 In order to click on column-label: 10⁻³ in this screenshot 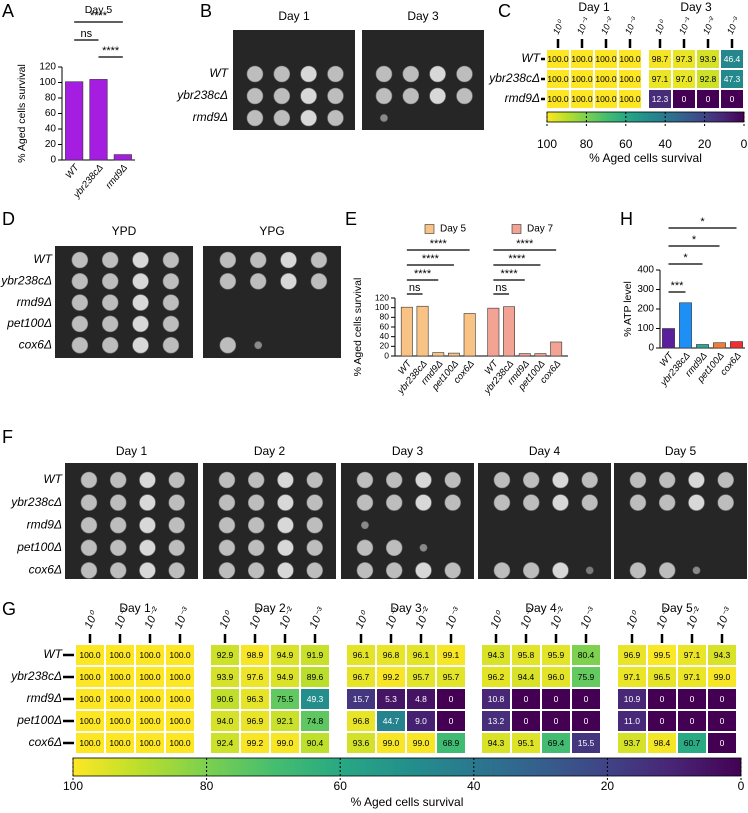, I will do `click(182, 617)`.